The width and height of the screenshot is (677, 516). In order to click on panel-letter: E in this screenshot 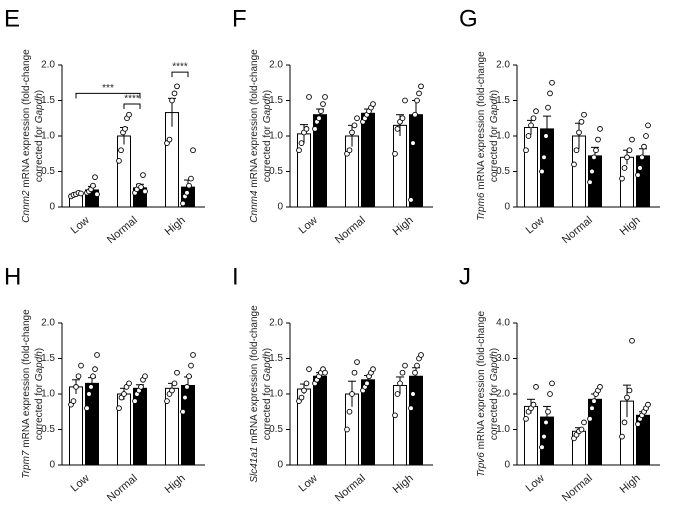, I will do `click(12, 18)`.